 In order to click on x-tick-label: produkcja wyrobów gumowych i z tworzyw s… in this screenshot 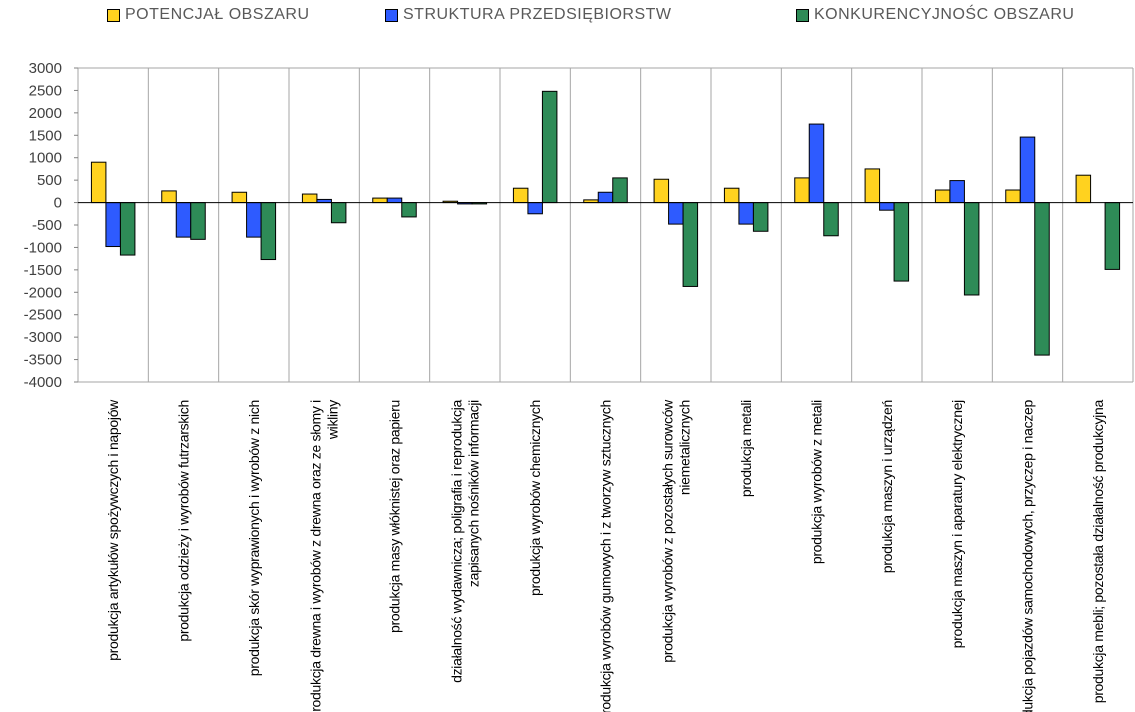, I will do `click(606, 556)`.